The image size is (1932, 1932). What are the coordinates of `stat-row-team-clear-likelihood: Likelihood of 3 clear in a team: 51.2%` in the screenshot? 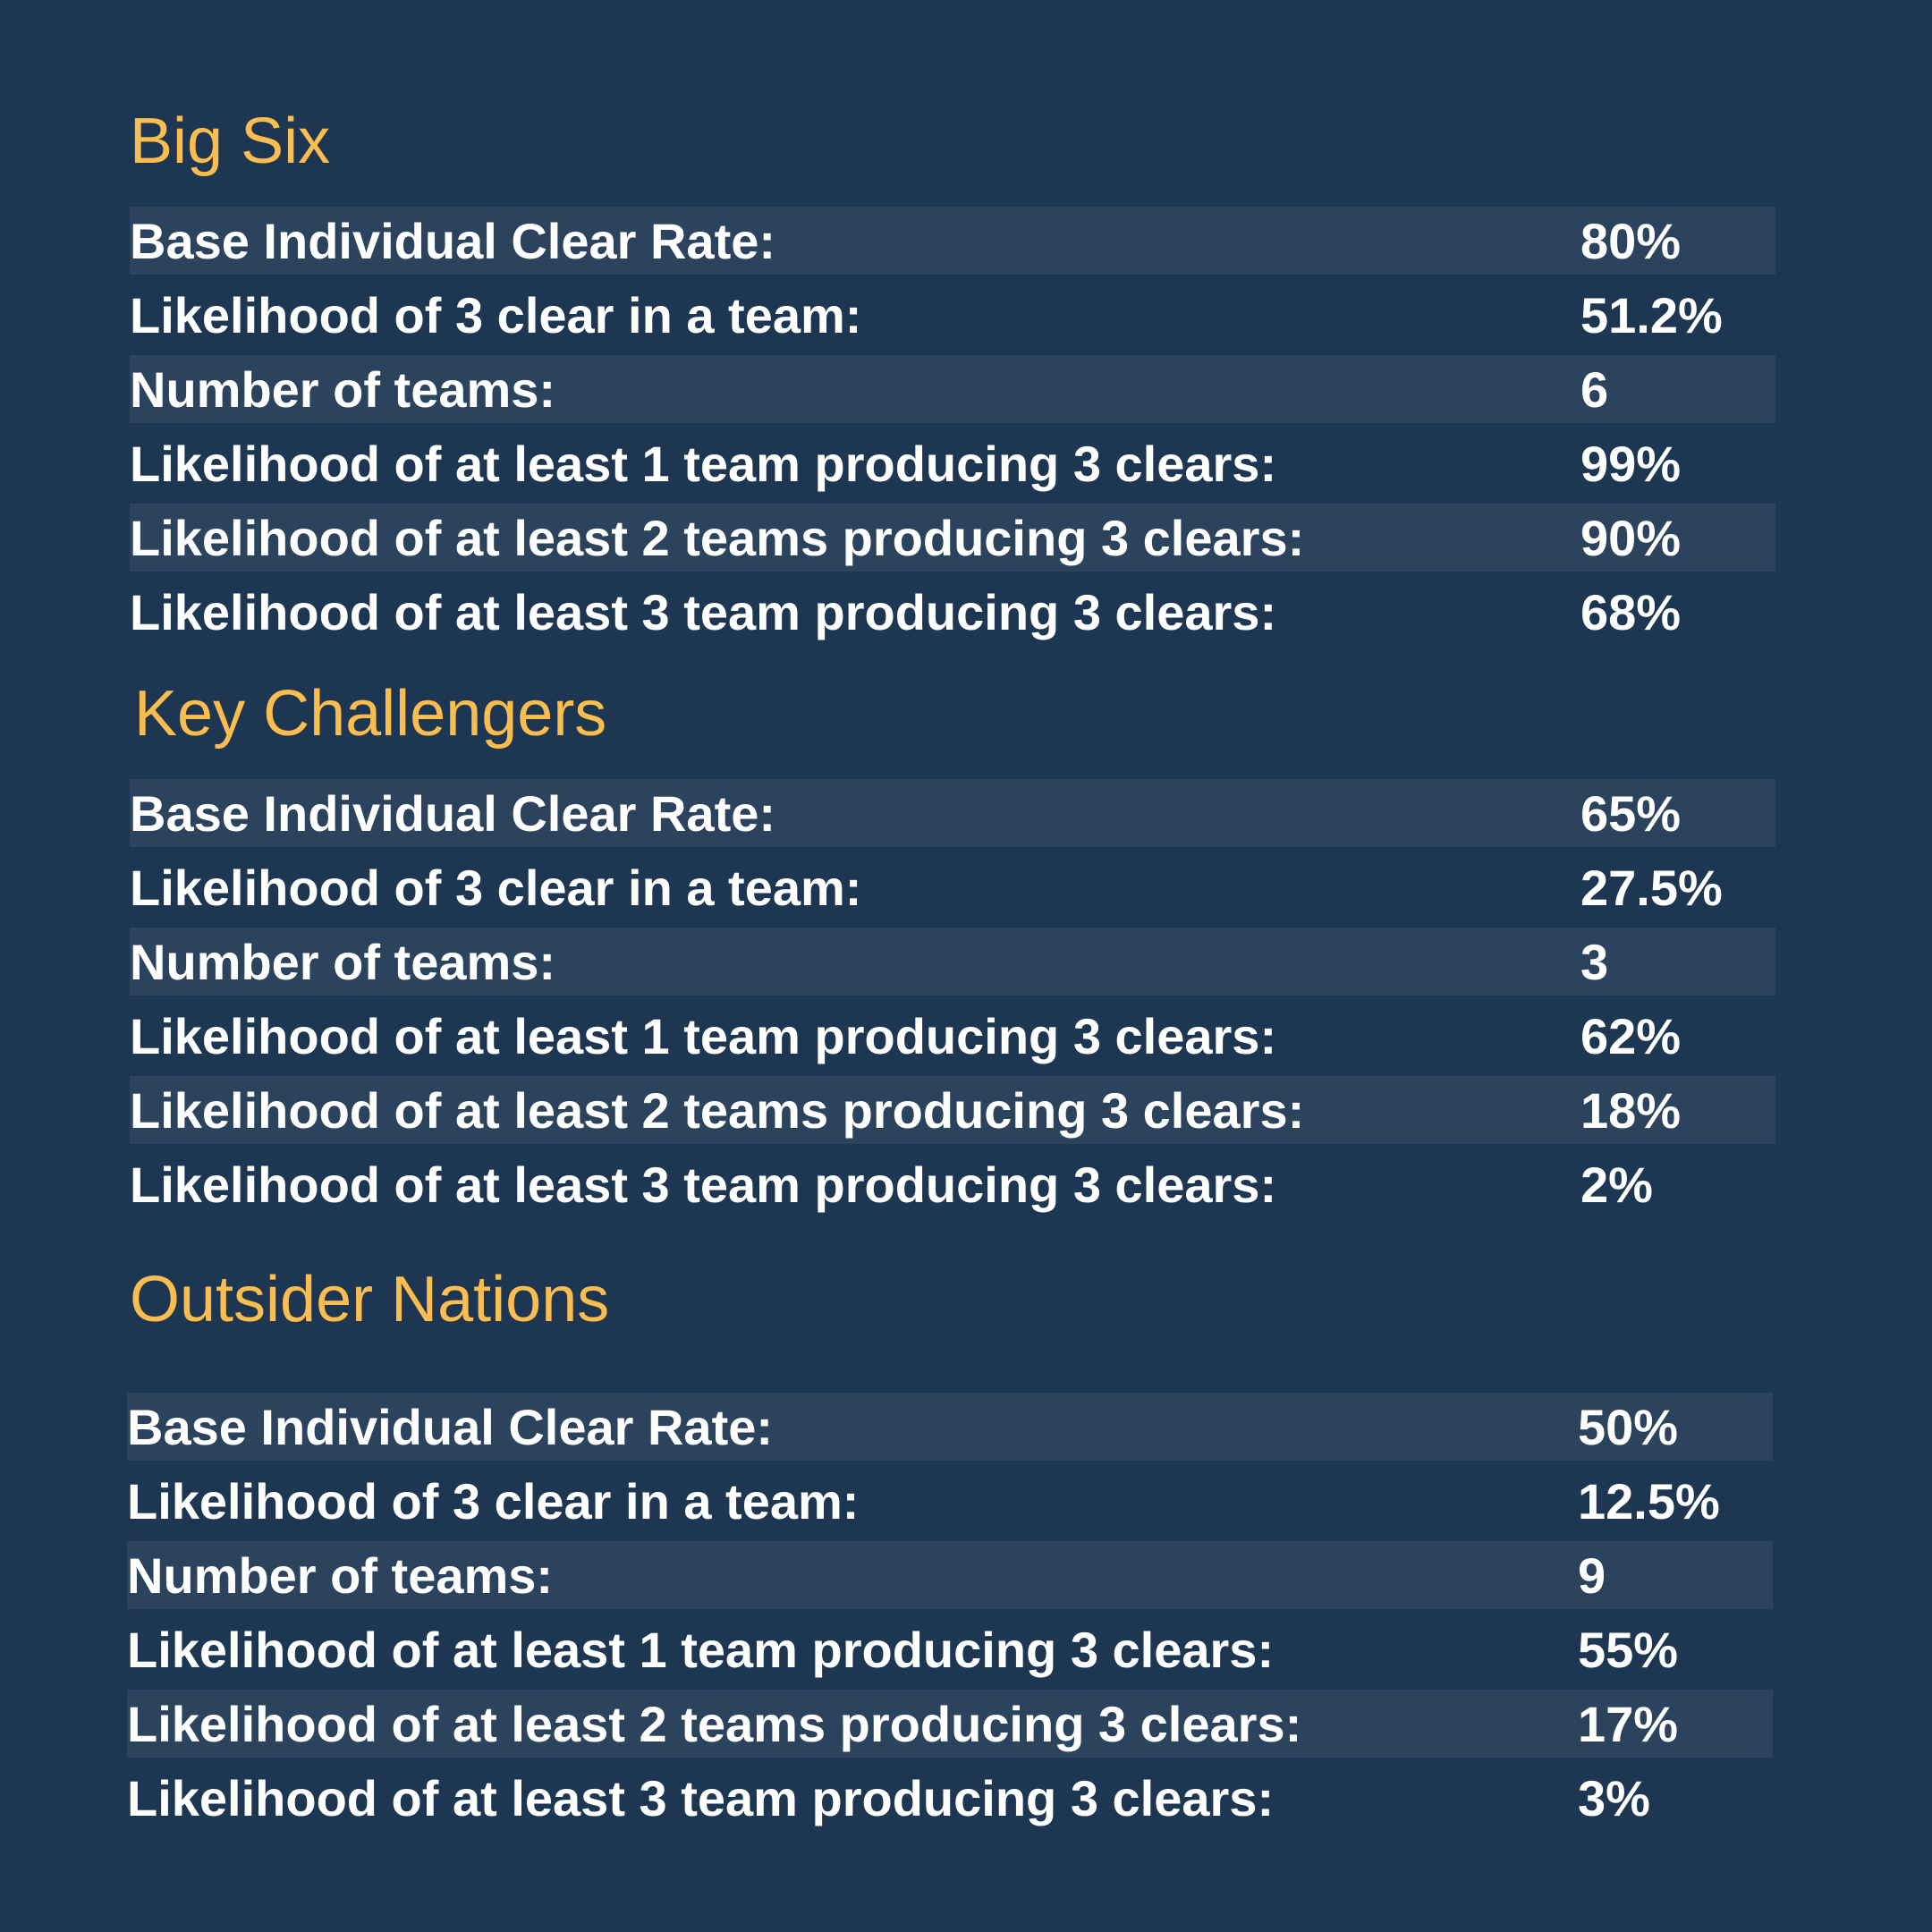 It's located at (952, 315).